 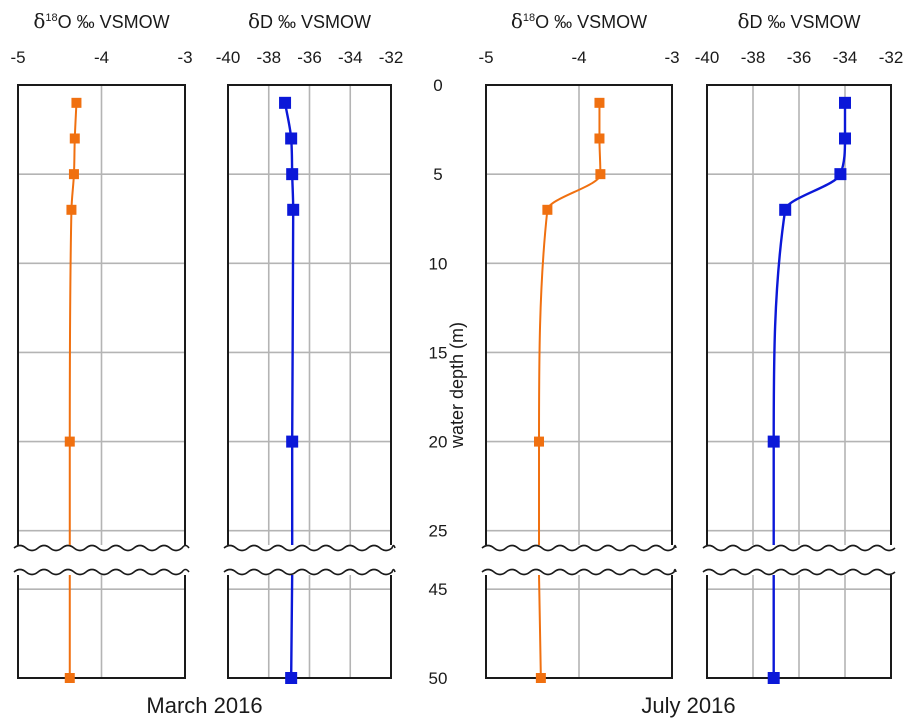 What do you see at coordinates (437, 174) in the screenshot?
I see `y-tick-label: 5` at bounding box center [437, 174].